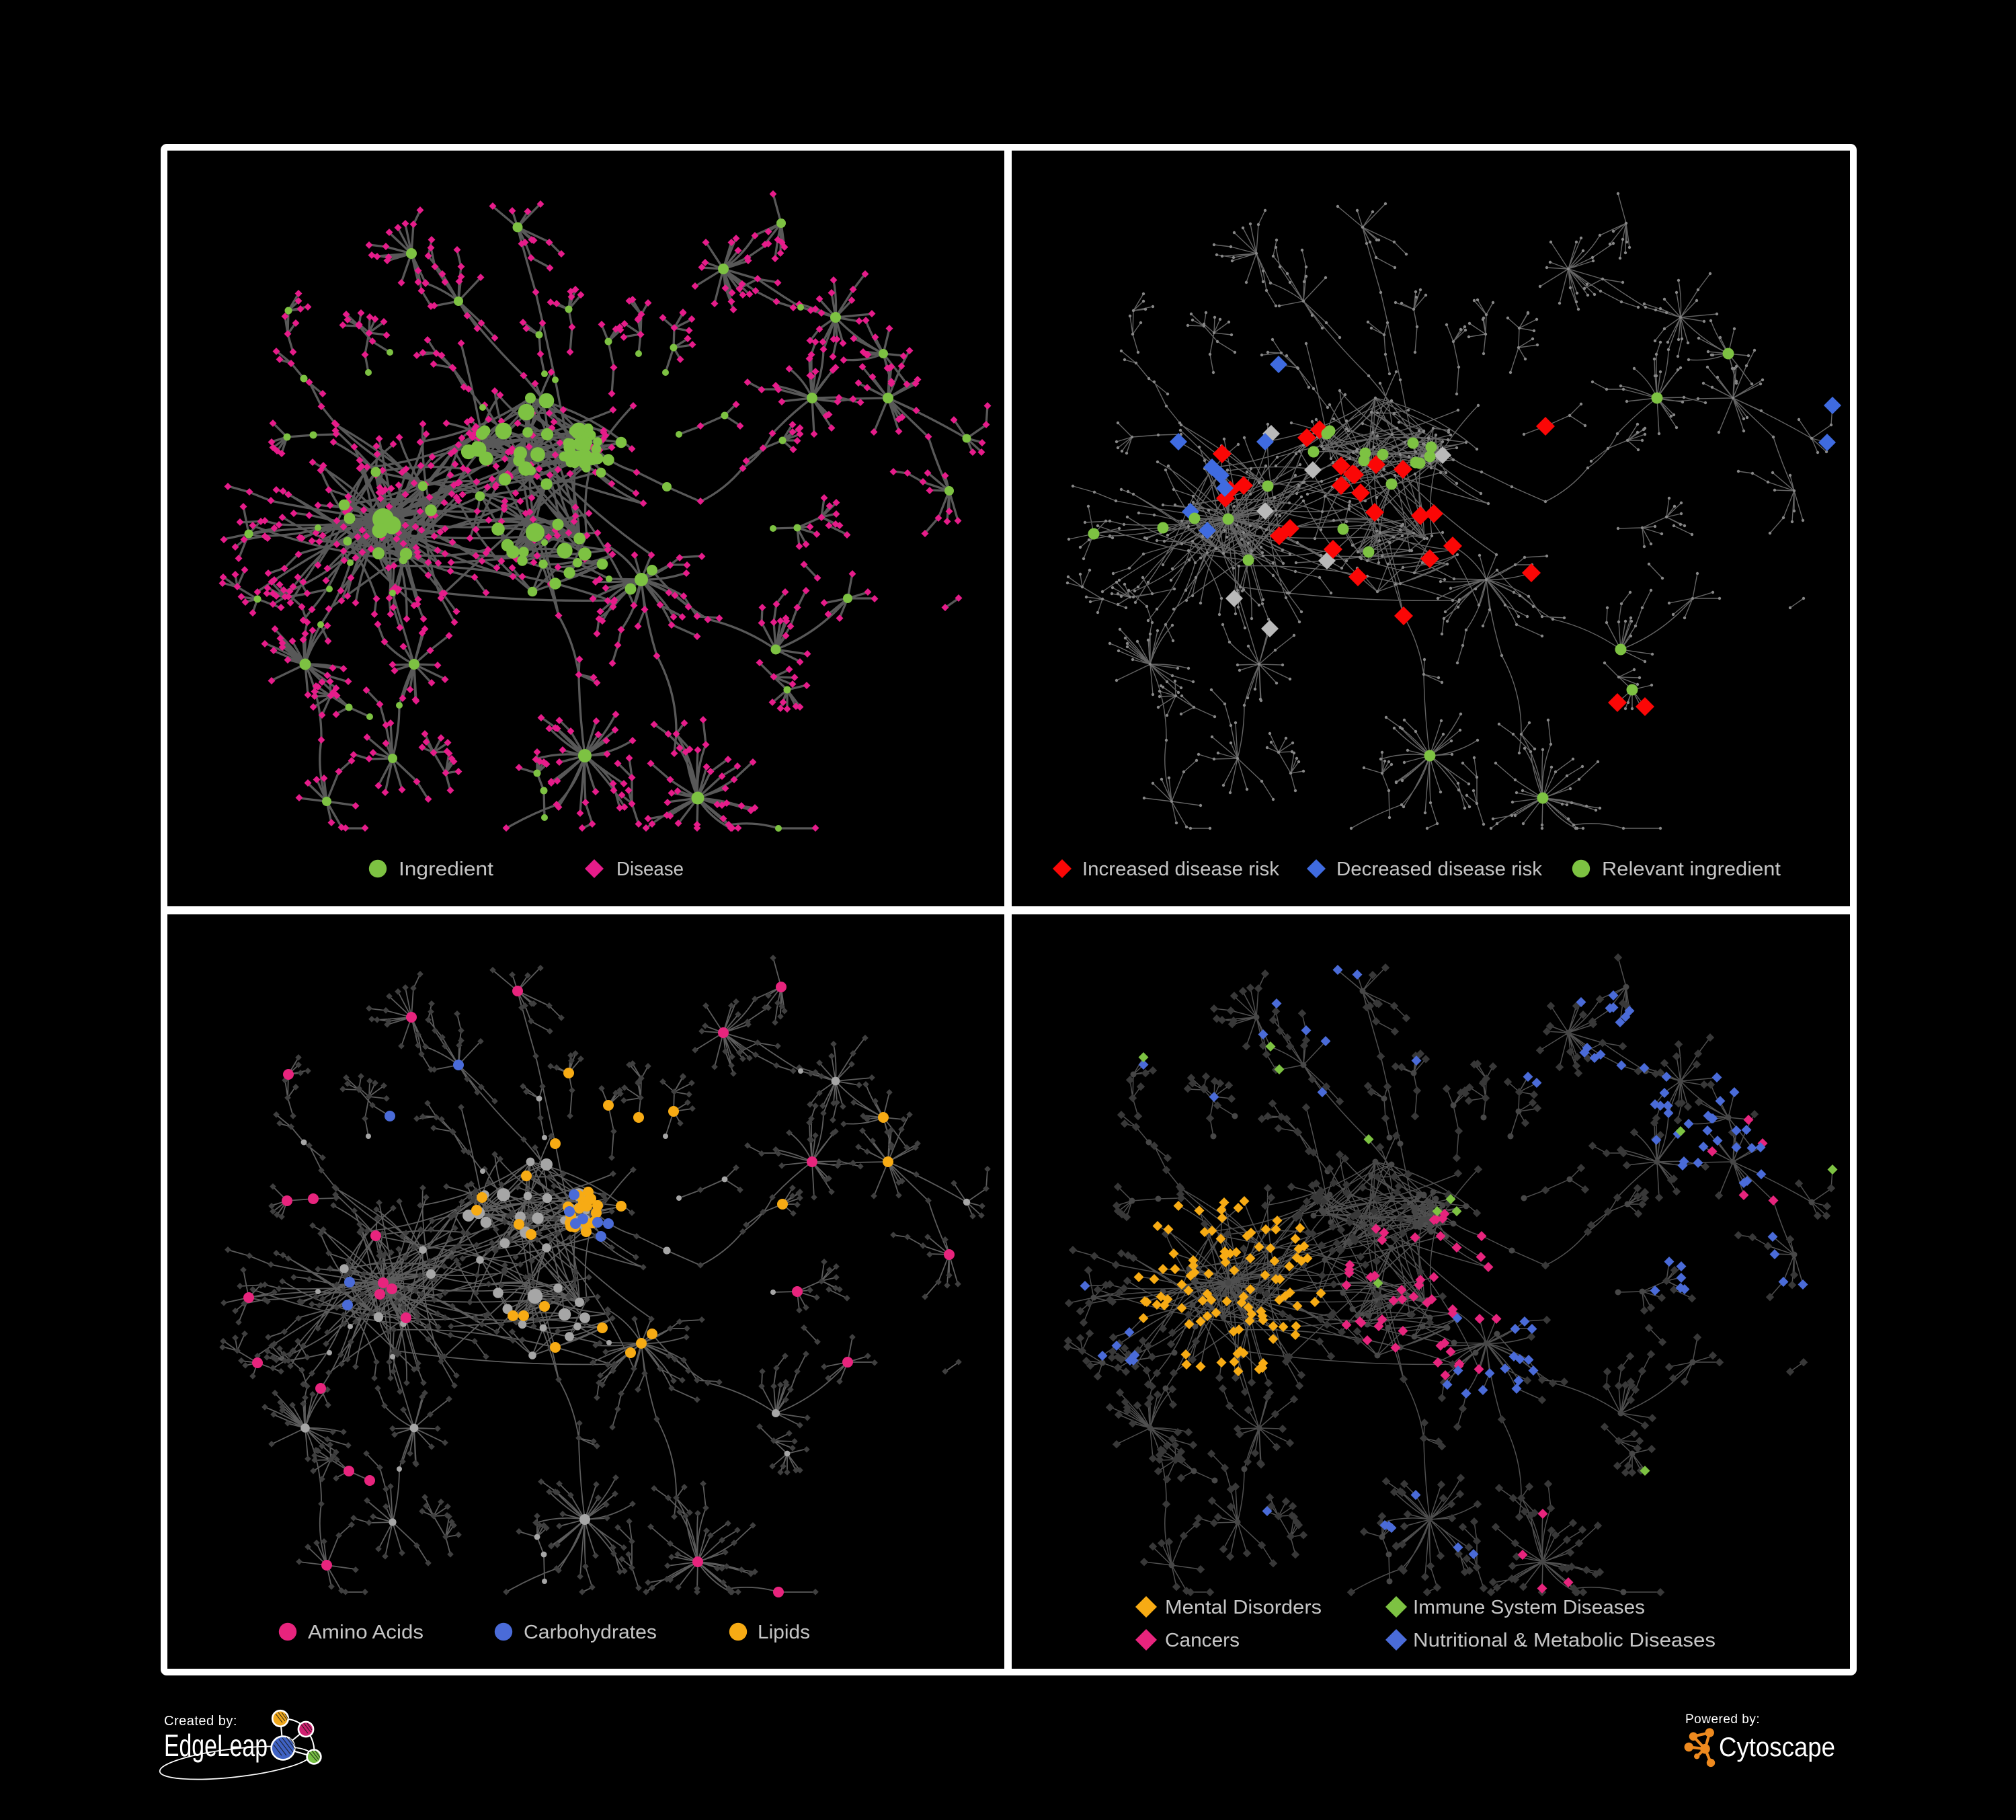 This screenshot has width=2016, height=1820. I want to click on svg-text: Relevant ingredient, so click(1691, 869).